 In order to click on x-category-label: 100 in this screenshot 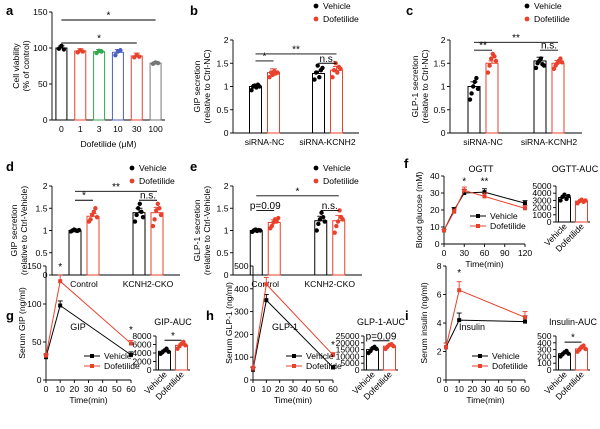, I will do `click(155, 129)`.